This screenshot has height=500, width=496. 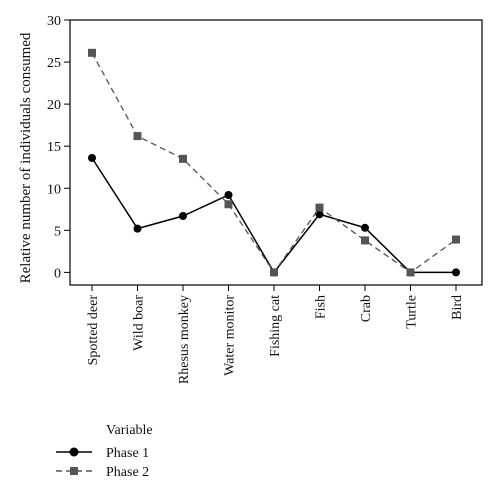 I want to click on x-tick-label-turtle: Turtle, so click(x=412, y=312).